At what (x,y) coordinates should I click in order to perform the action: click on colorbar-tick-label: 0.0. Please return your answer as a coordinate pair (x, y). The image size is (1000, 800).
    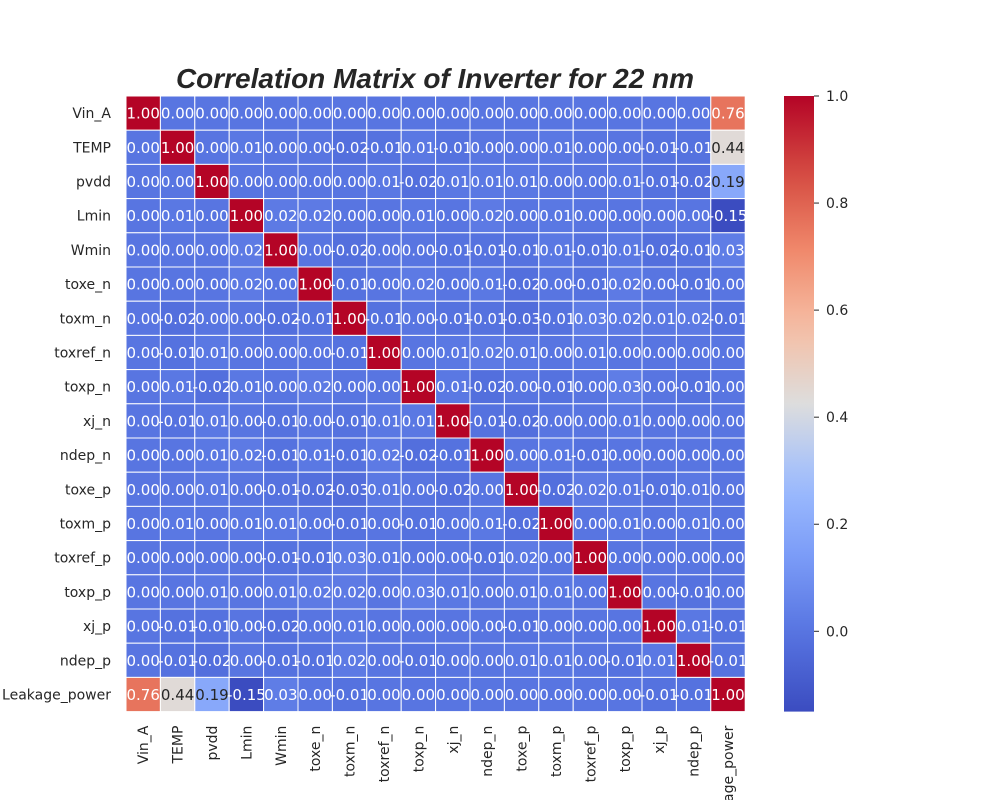
    Looking at the image, I should click on (837, 632).